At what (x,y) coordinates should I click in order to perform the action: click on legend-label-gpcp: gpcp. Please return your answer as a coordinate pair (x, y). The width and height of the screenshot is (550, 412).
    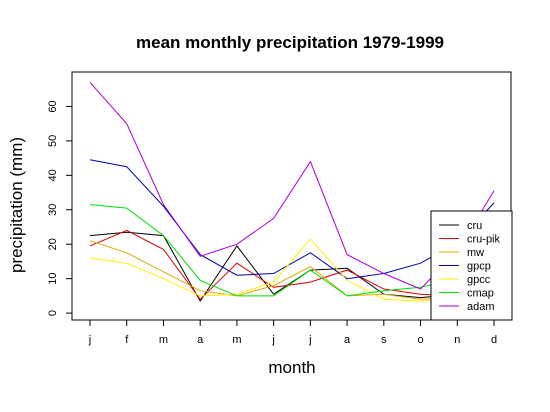
    Looking at the image, I should click on (479, 267).